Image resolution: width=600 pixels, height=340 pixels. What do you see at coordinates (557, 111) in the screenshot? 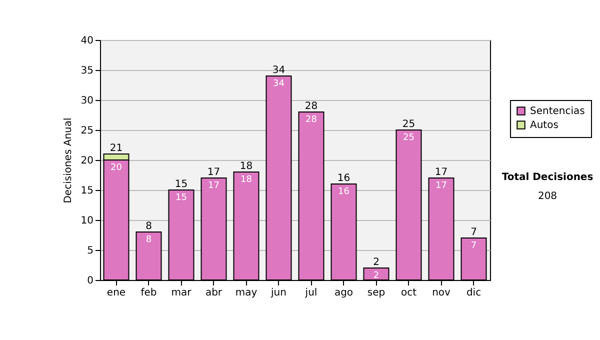
I see `legend-label: Sentencias` at bounding box center [557, 111].